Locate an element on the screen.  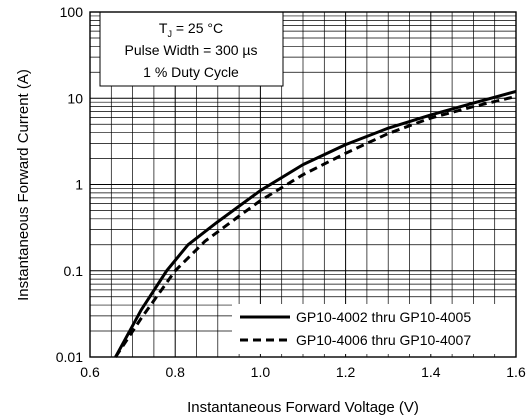
x-axis-title: Instantaneous Forward Voltage (V) is located at coordinates (303, 407).